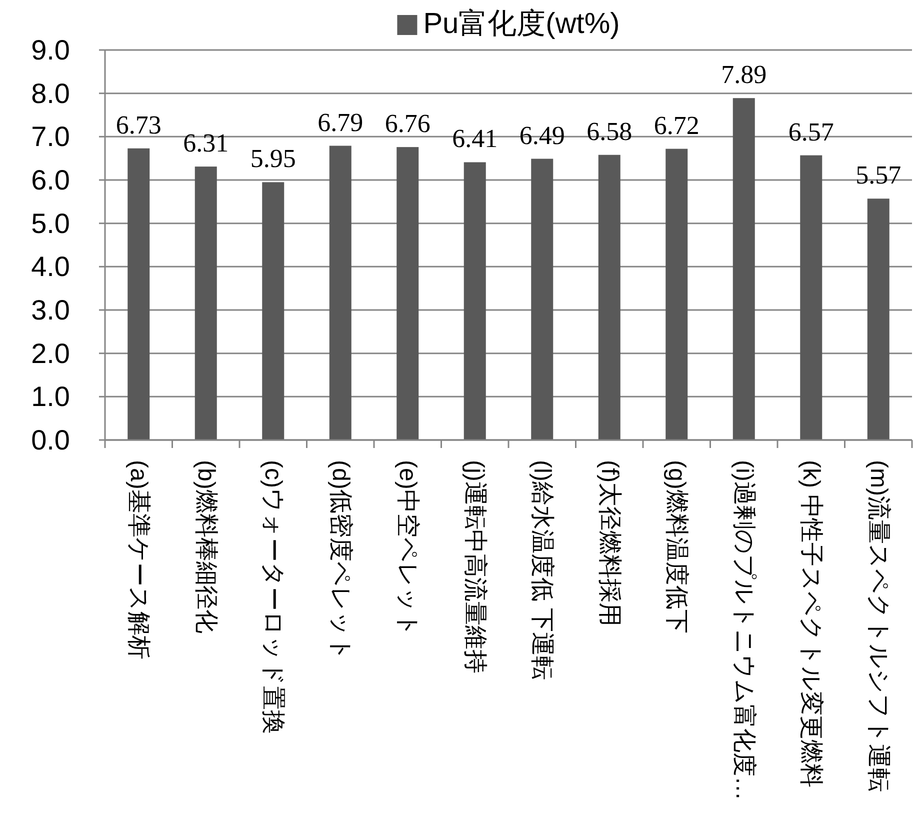 This screenshot has width=915, height=814. Describe the element at coordinates (273, 597) in the screenshot. I see `x-tick-label: (c)ウォーターロッド置換` at that location.